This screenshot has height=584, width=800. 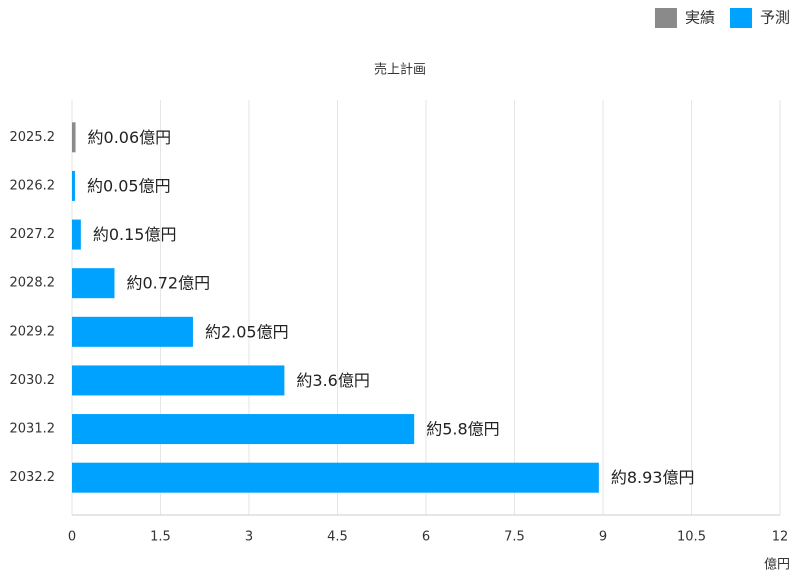 What do you see at coordinates (160, 537) in the screenshot?
I see `x-tick-label: 1.5` at bounding box center [160, 537].